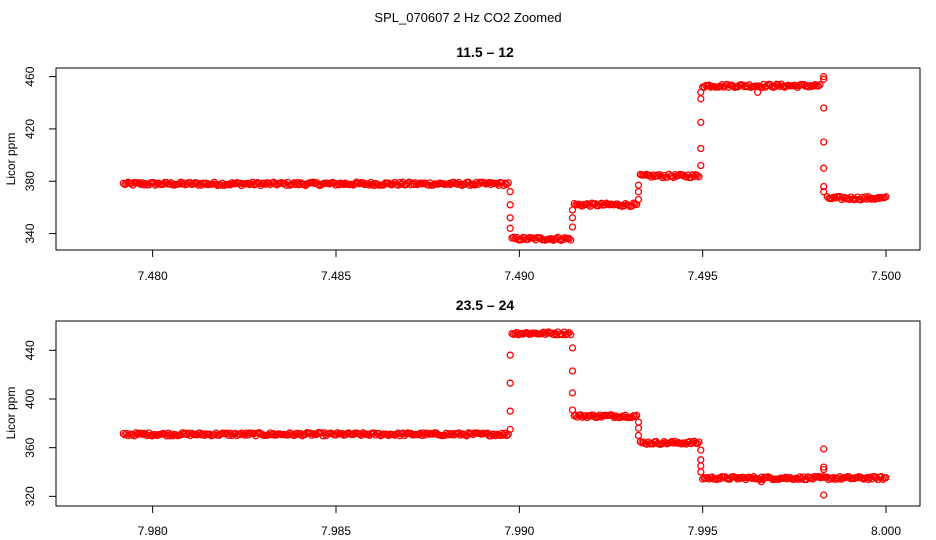 The image size is (936, 540). I want to click on x-tick-label: 7.985, so click(336, 531).